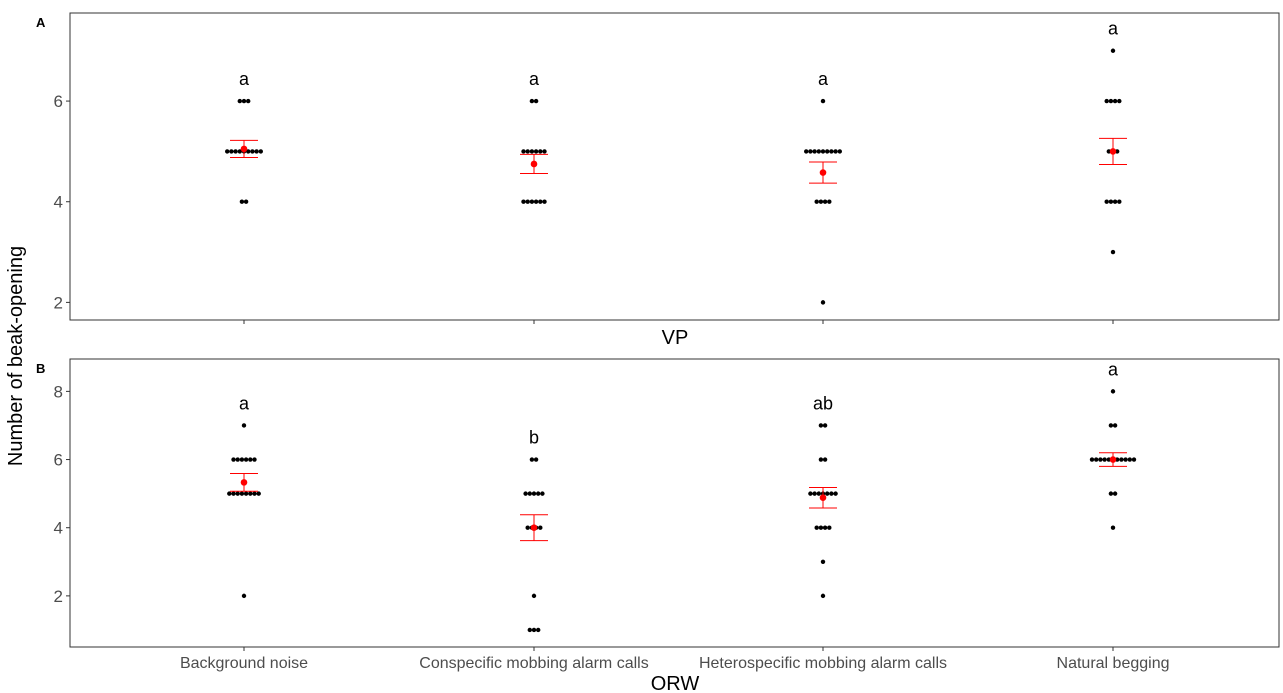  What do you see at coordinates (678, 160) in the screenshot?
I see `panel-a-errorbars` at bounding box center [678, 160].